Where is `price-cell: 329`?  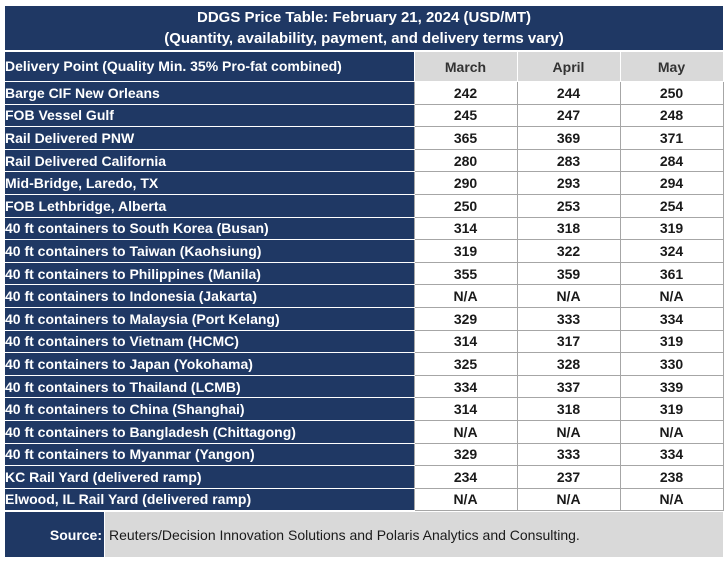
price-cell: 329 is located at coordinates (465, 318).